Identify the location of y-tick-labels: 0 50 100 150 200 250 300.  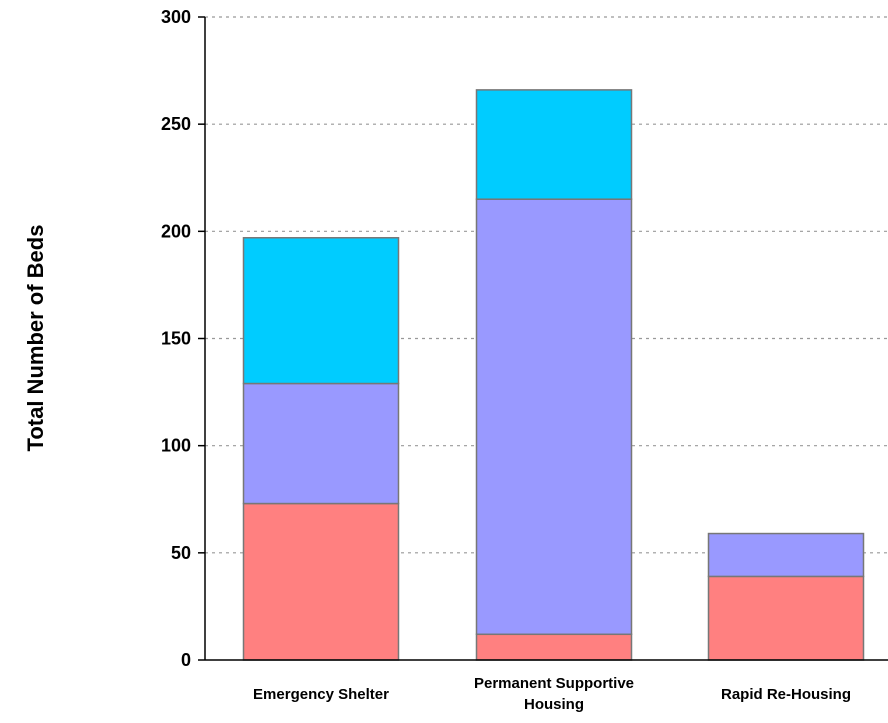
(176, 338).